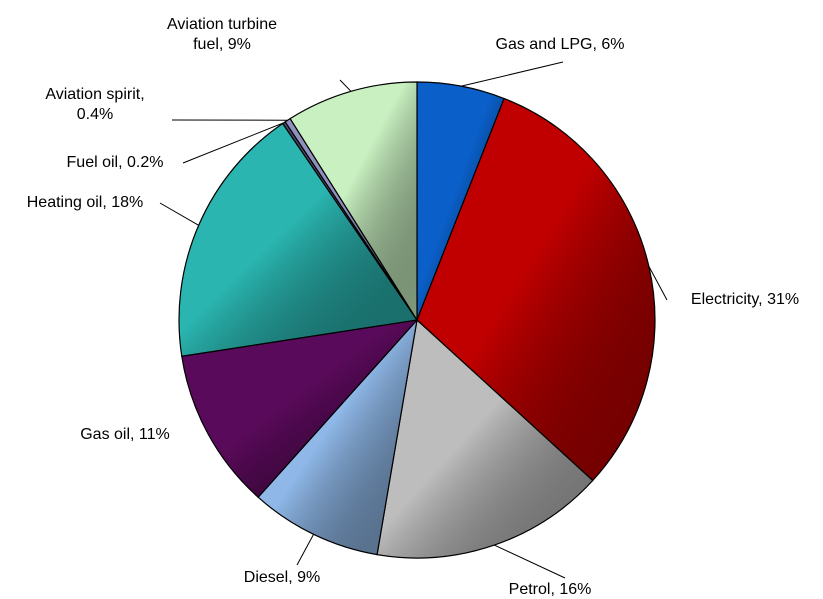 Image resolution: width=823 pixels, height=599 pixels. I want to click on slice-label: Gas oil, 11%, so click(125, 434).